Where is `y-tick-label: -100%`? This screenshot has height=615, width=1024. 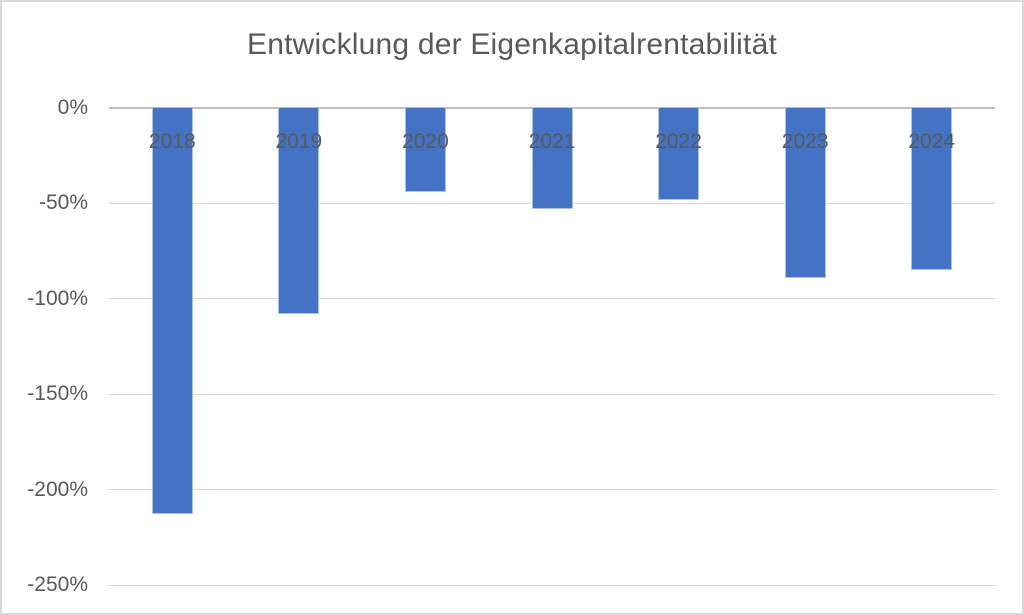 y-tick-label: -100% is located at coordinates (57, 298).